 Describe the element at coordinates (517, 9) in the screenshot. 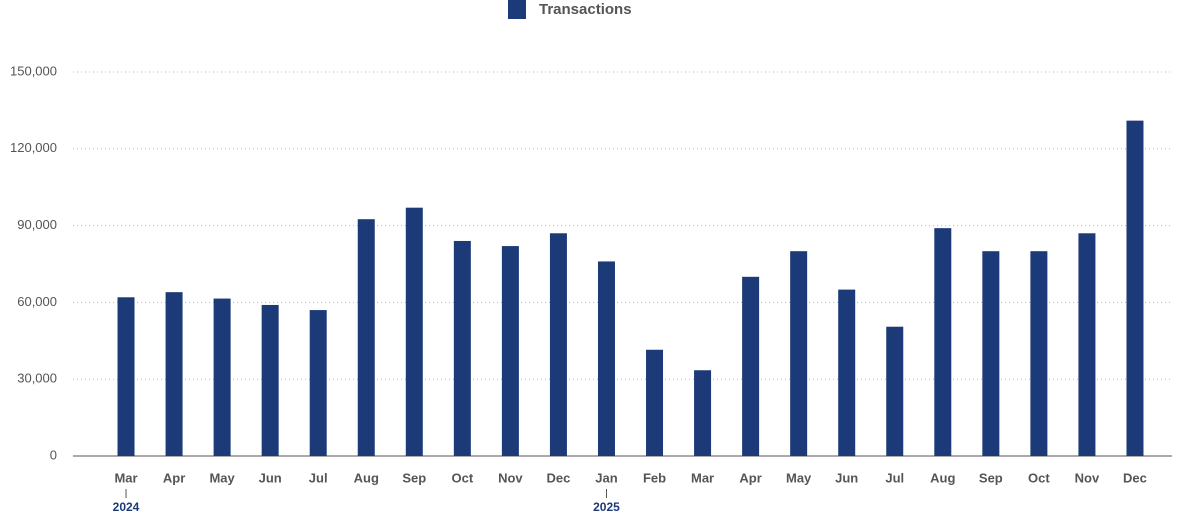

I see `legend-swatch` at that location.